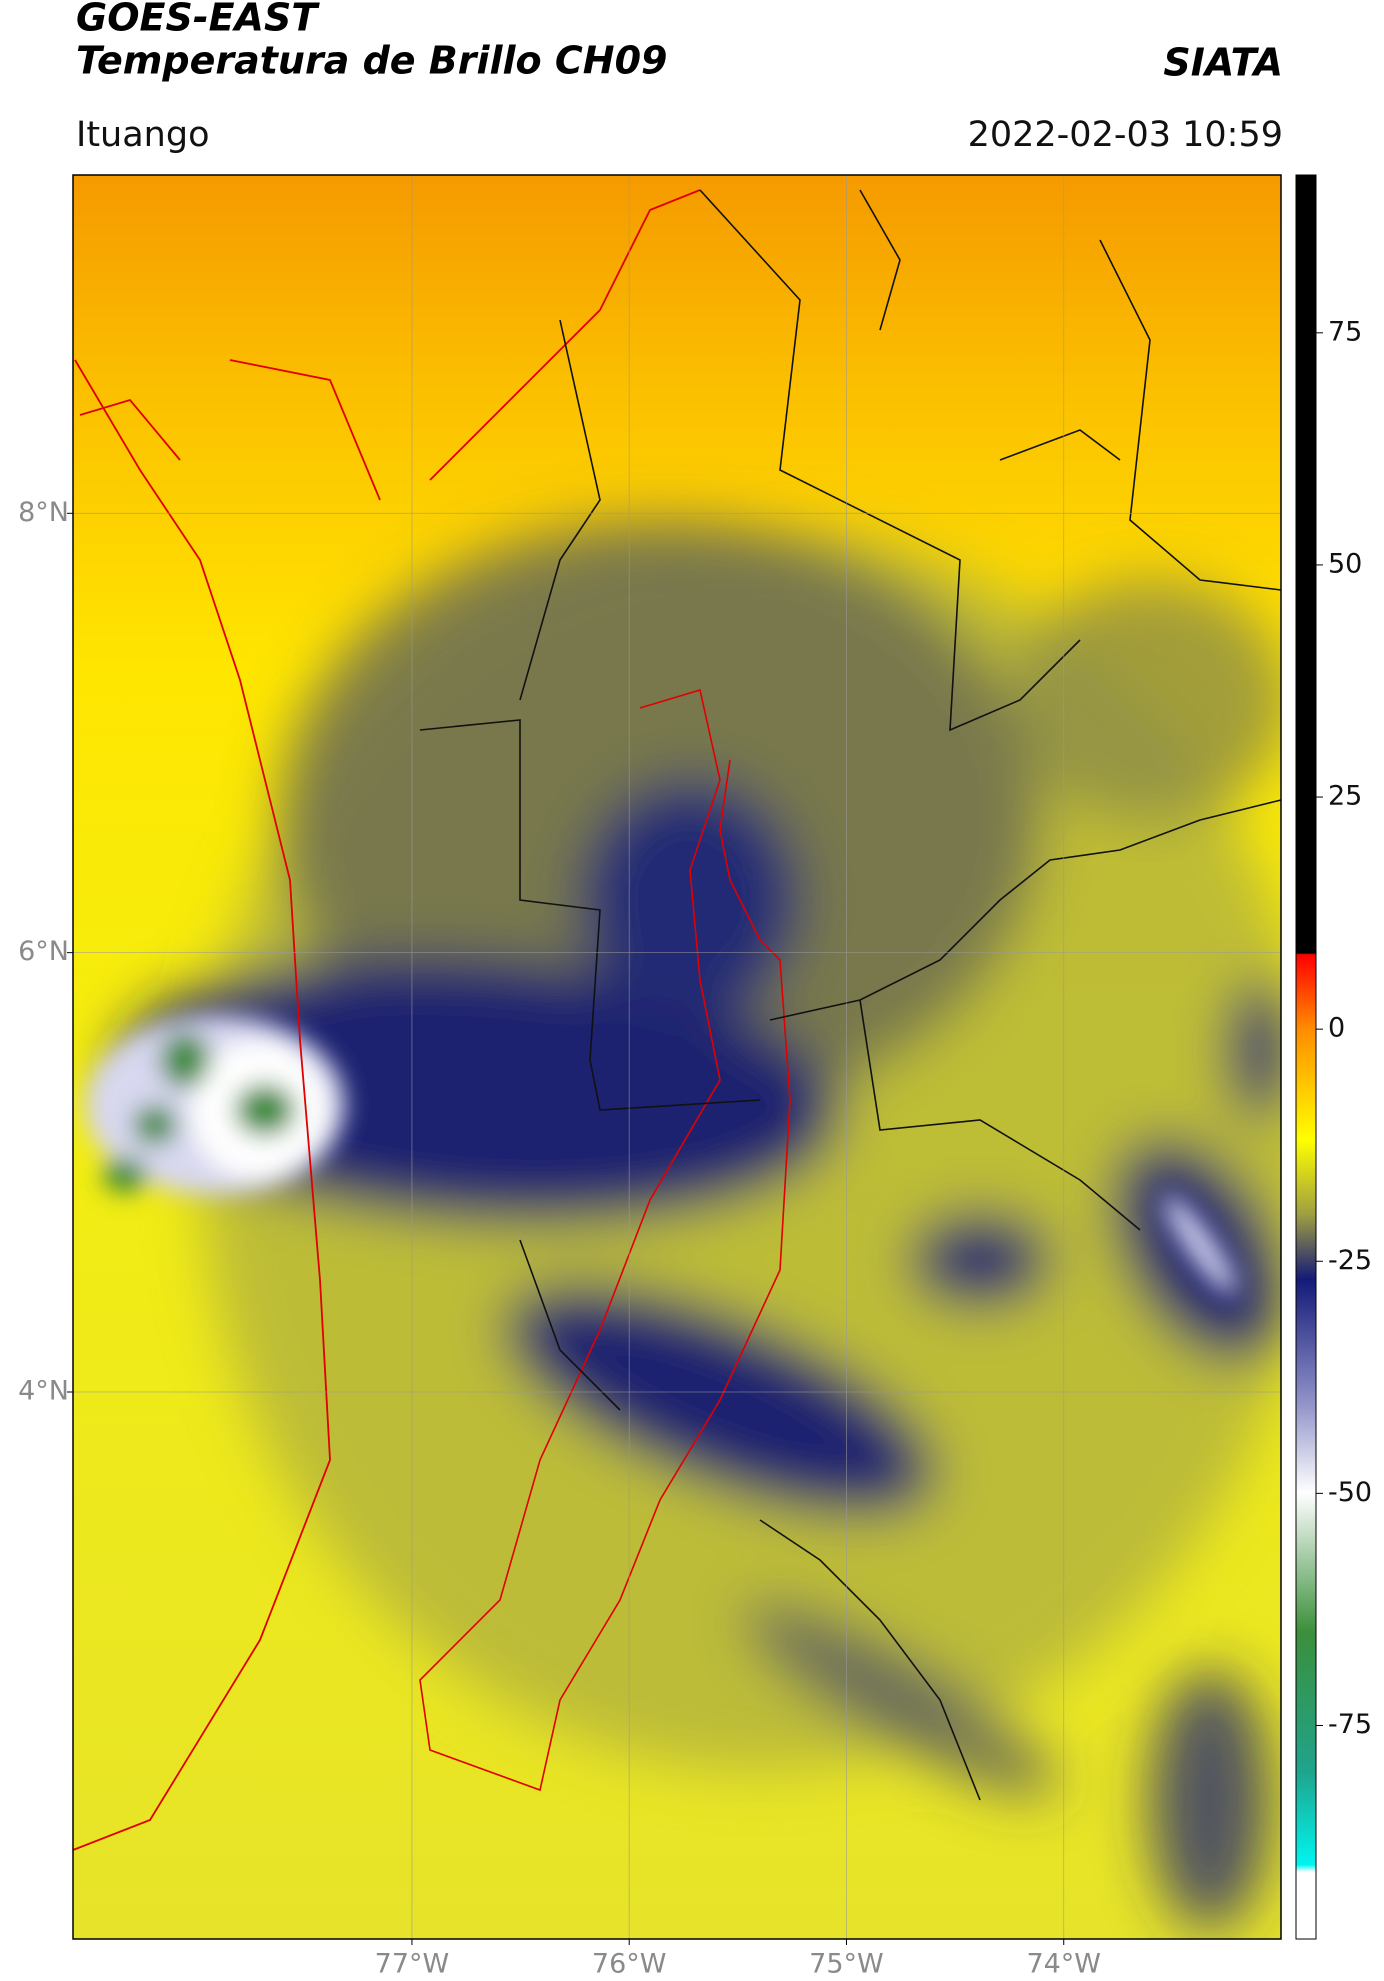 This screenshot has width=1384, height=1981. I want to click on y-tick-label: 6°N, so click(43, 951).